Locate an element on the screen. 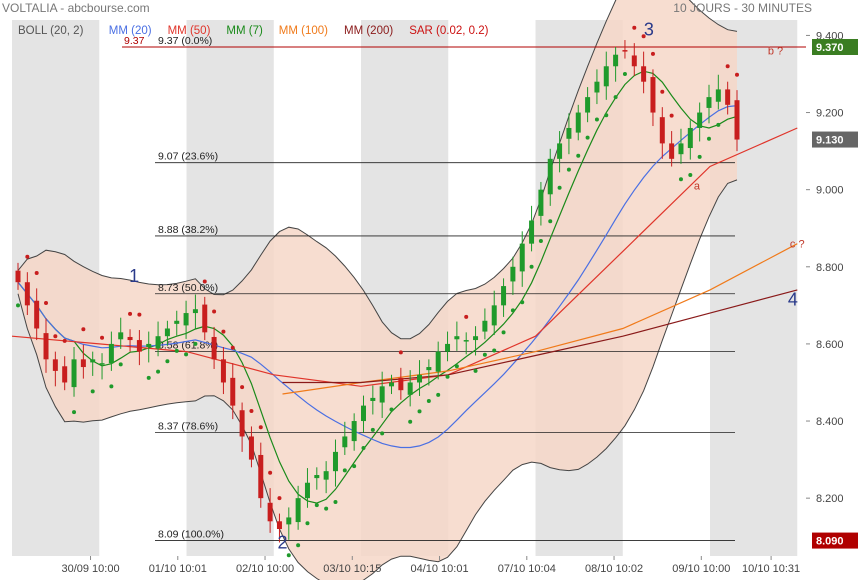  legend-item: MM (200) is located at coordinates (368, 31).